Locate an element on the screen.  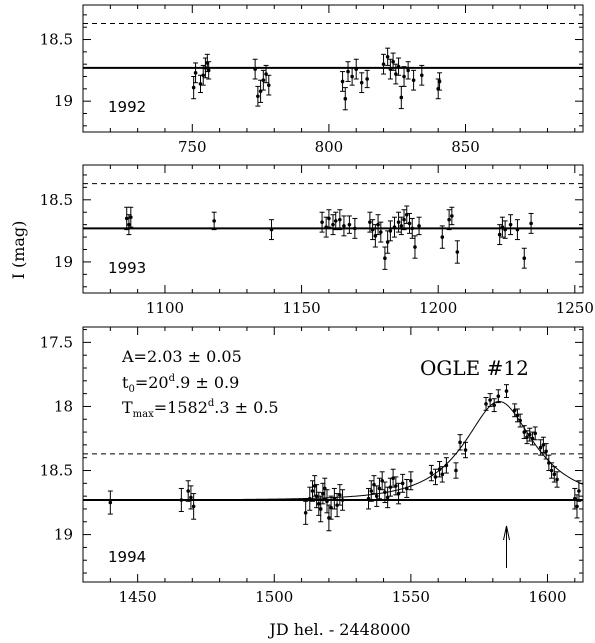
fit-t0-label: t0=20d.9 ± 0.9 is located at coordinates (180, 384).